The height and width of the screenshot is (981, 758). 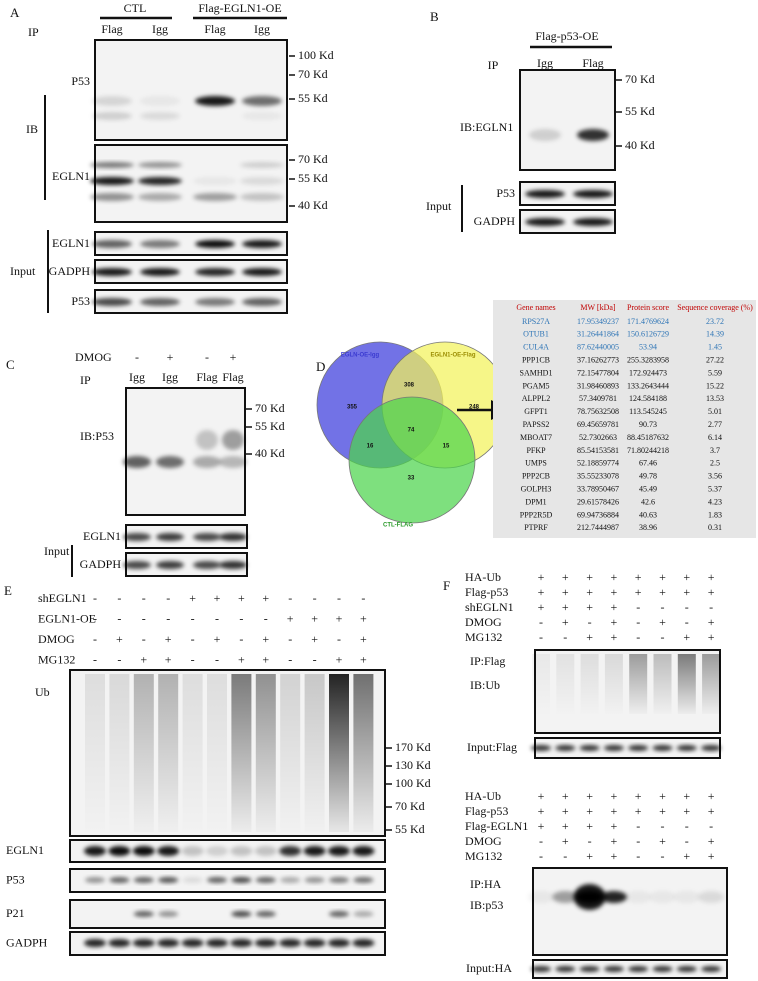 I want to click on table-cell: PPP2R5D, so click(x=536, y=514).